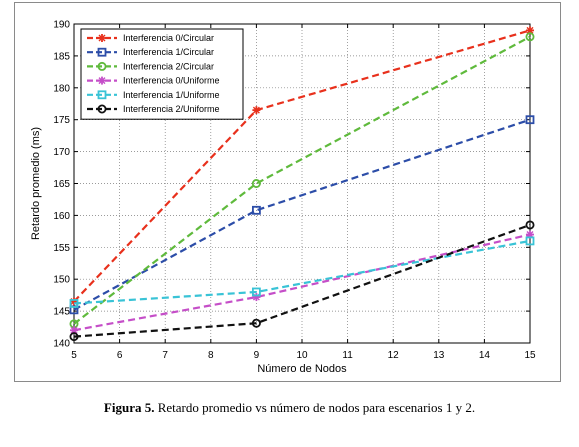  I want to click on legend-label: Interferencia 1/Circular, so click(168, 52).